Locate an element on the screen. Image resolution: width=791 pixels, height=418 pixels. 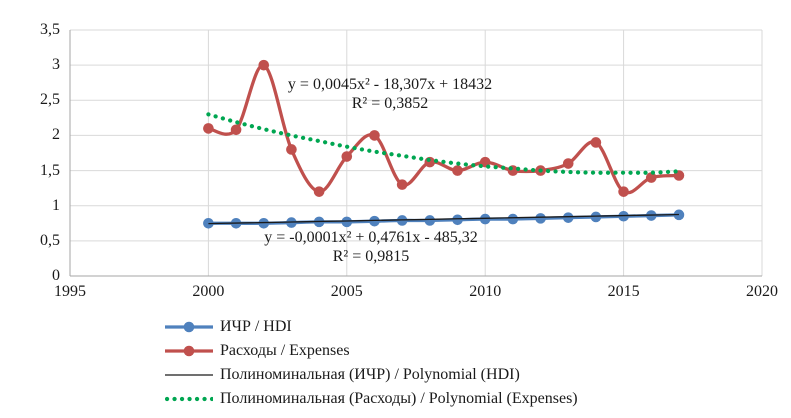
x-tick-label: 2020 is located at coordinates (762, 291).